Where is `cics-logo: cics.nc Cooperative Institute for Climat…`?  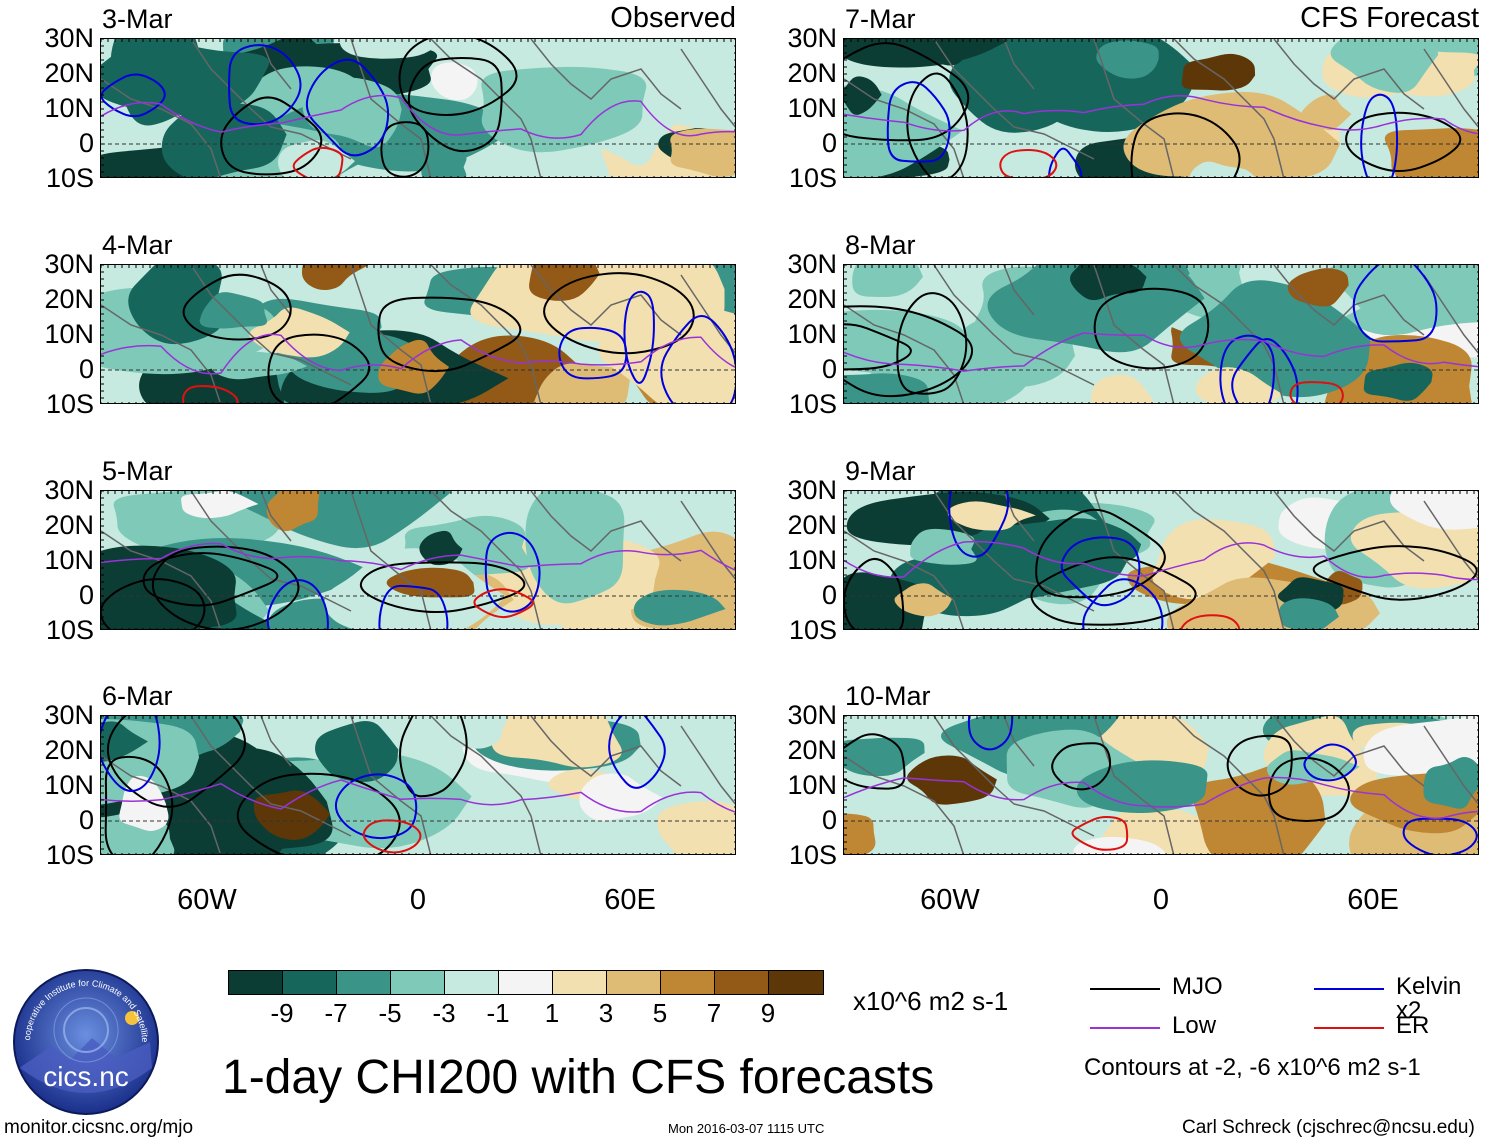
cics-logo: cics.nc Cooperative Institute for Climat… is located at coordinates (84, 1038).